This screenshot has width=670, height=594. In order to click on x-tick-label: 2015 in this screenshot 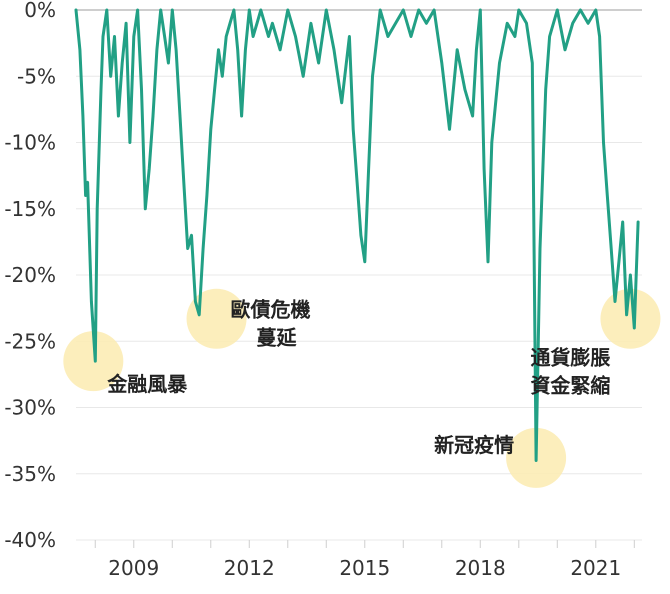, I will do `click(364, 568)`.